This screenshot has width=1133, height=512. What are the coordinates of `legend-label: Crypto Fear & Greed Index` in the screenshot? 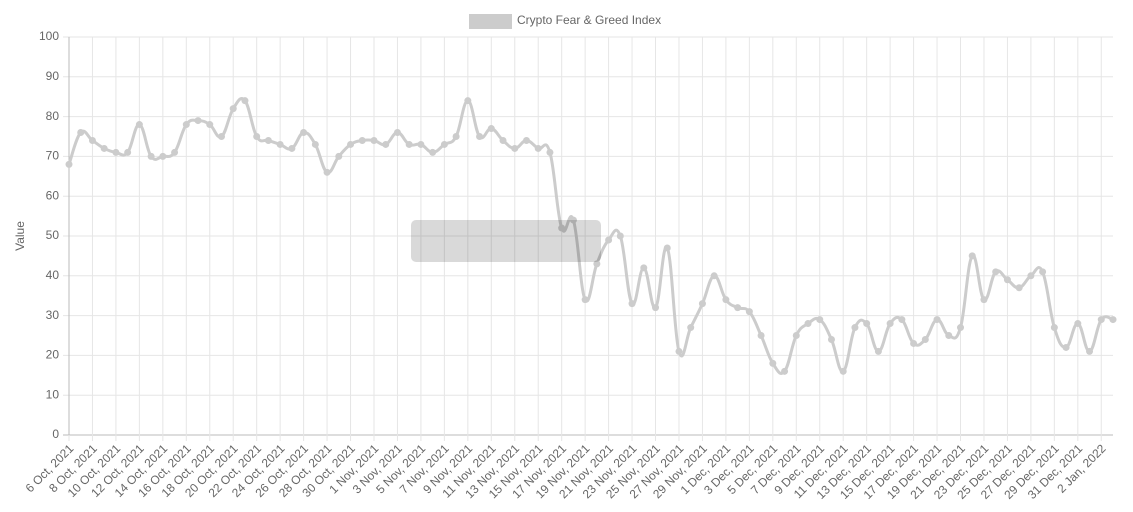 It's located at (589, 20).